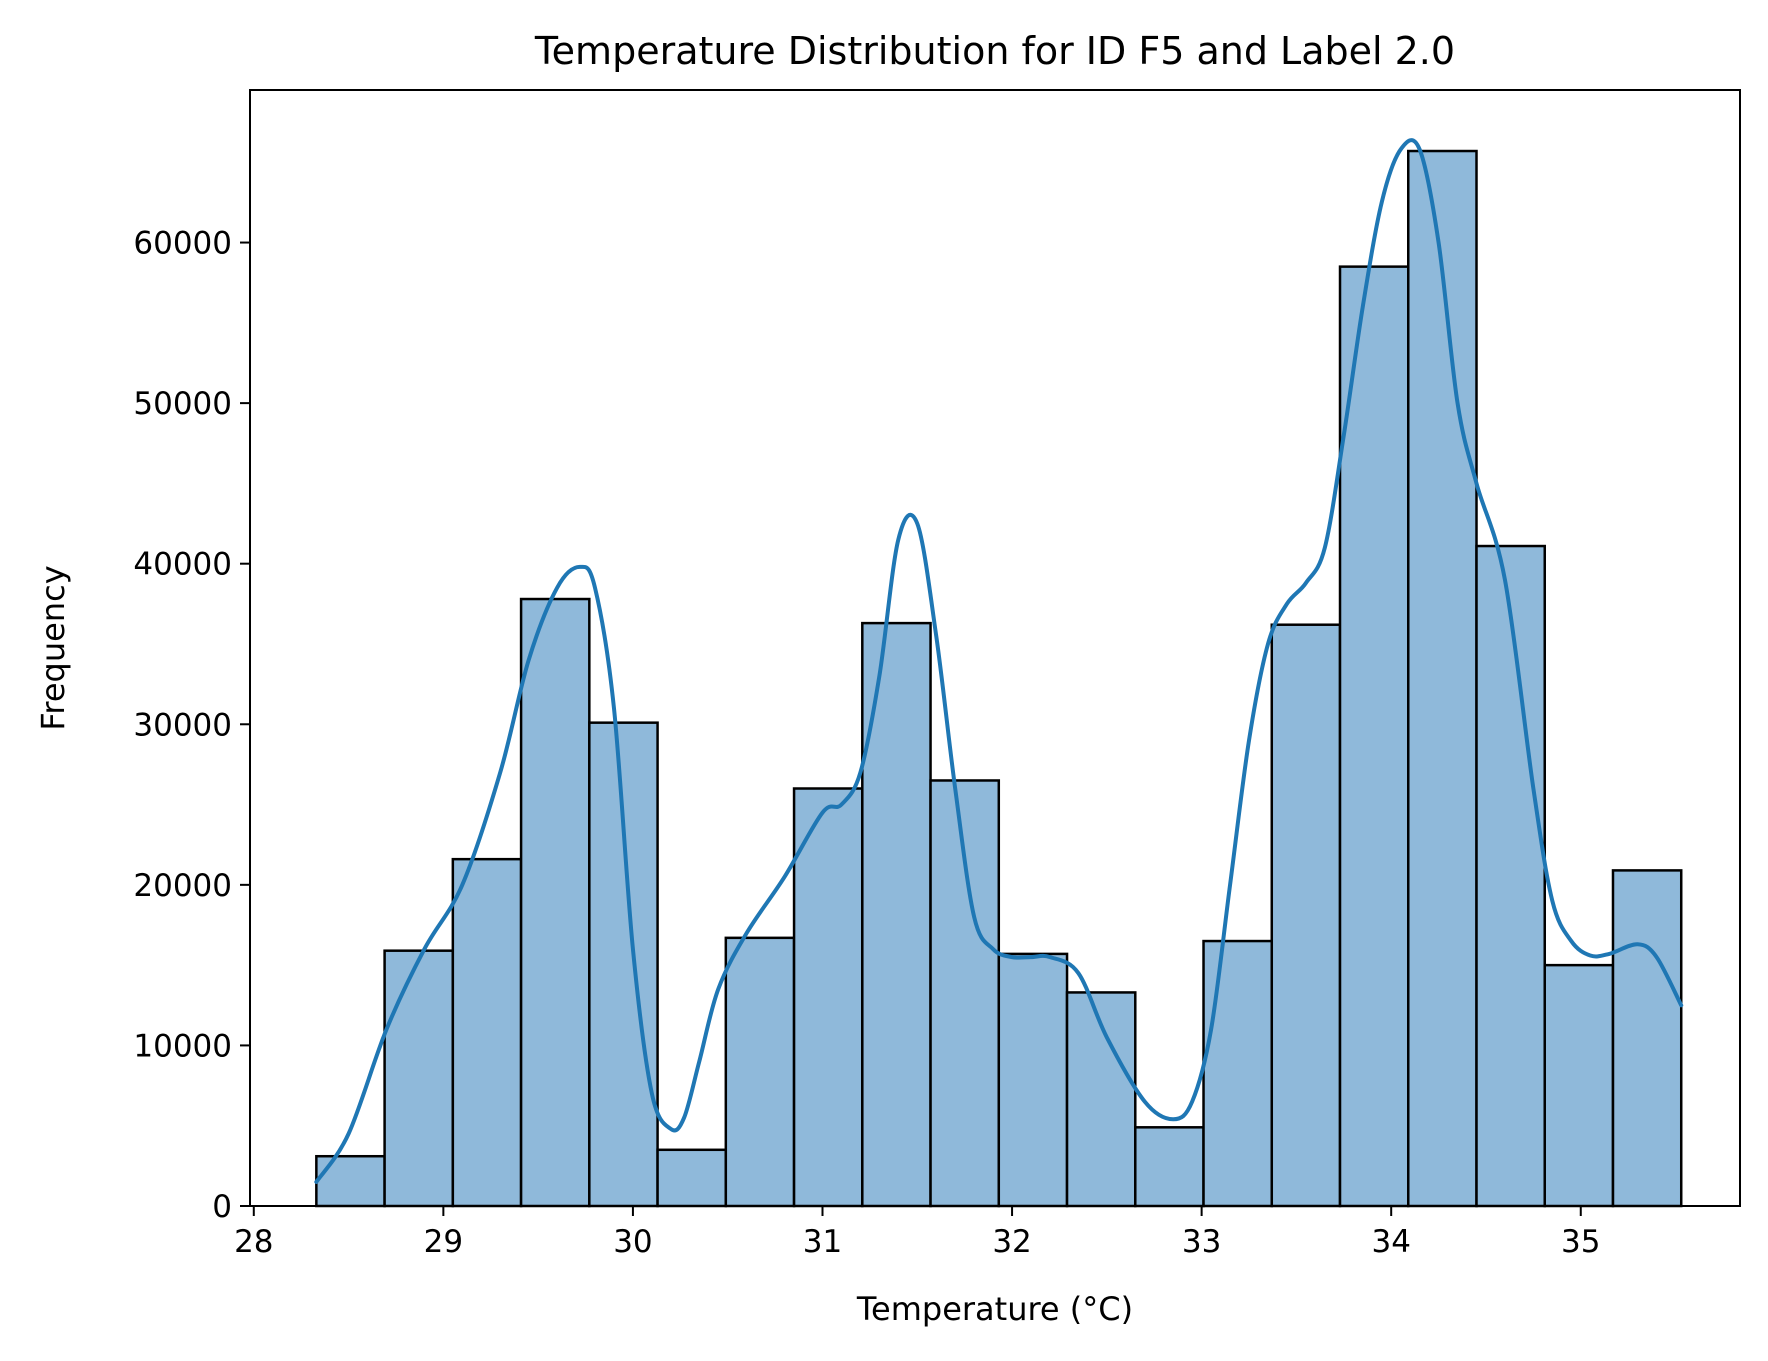 This screenshot has width=1768, height=1361. I want to click on x-tick-label: 31, so click(822, 1242).